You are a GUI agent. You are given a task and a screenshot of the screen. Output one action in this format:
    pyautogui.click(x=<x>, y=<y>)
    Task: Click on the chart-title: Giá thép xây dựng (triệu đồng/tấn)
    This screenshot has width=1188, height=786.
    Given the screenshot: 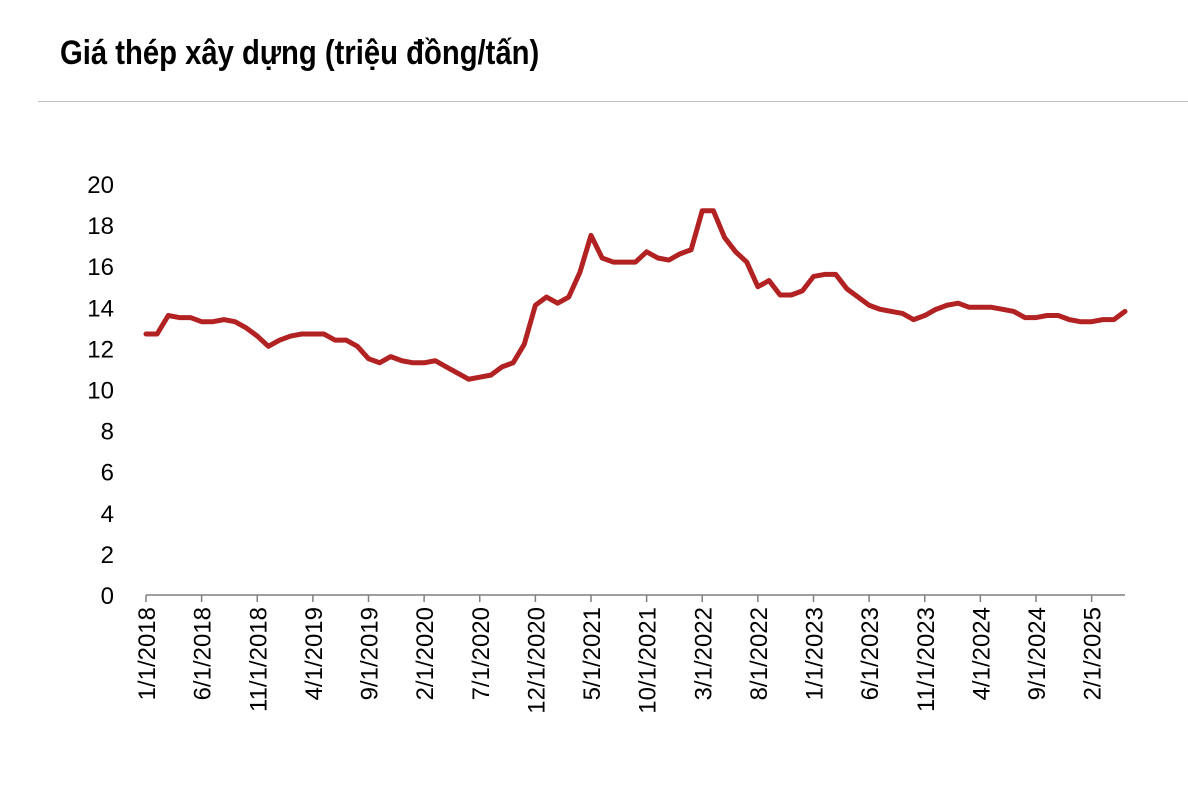 What is the action you would take?
    pyautogui.click(x=300, y=53)
    